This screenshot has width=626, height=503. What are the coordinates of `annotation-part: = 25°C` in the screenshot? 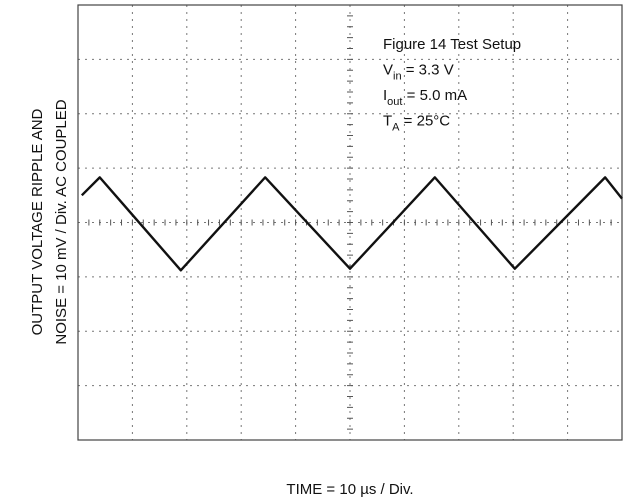 It's located at (425, 120).